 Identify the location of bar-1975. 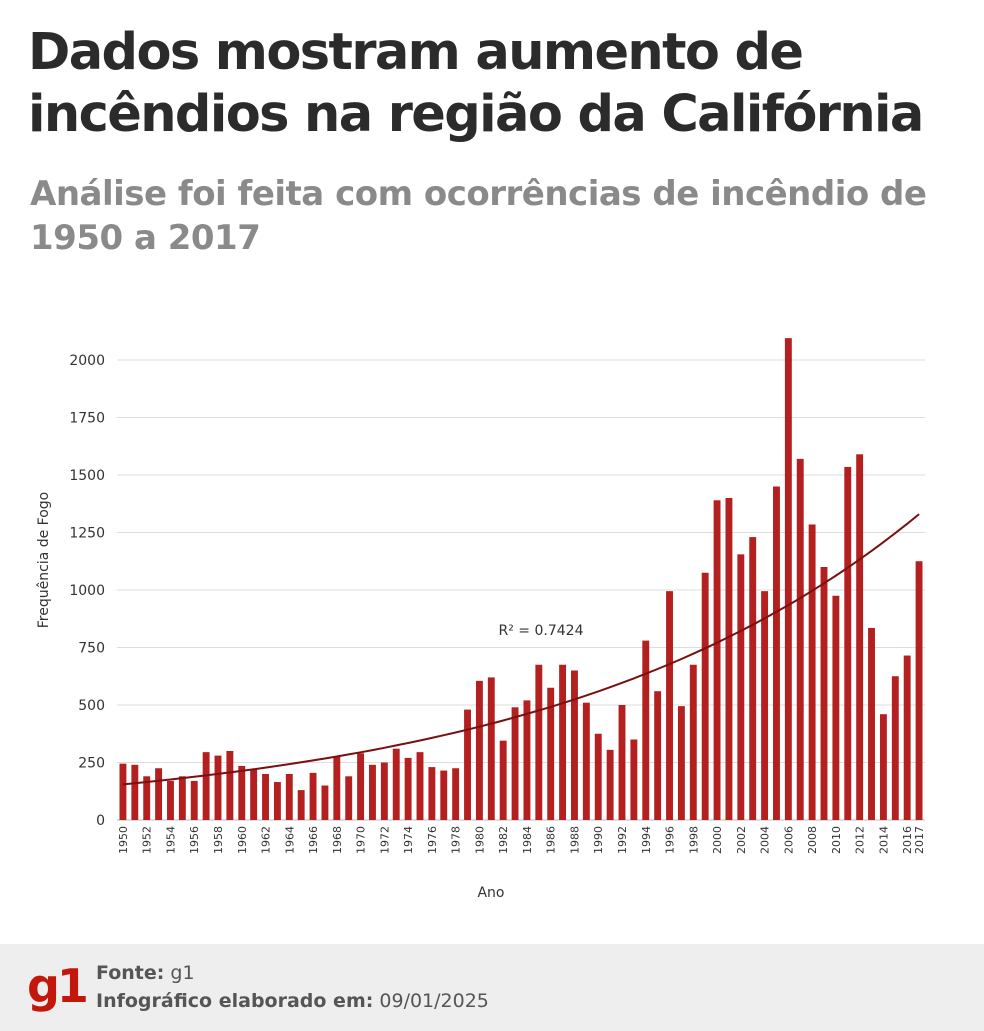
(420, 786).